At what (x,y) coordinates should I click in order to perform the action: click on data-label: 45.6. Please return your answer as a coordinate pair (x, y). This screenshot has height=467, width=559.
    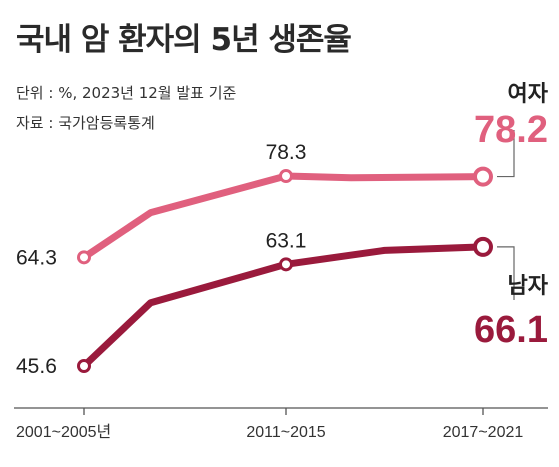
    Looking at the image, I should click on (36, 366).